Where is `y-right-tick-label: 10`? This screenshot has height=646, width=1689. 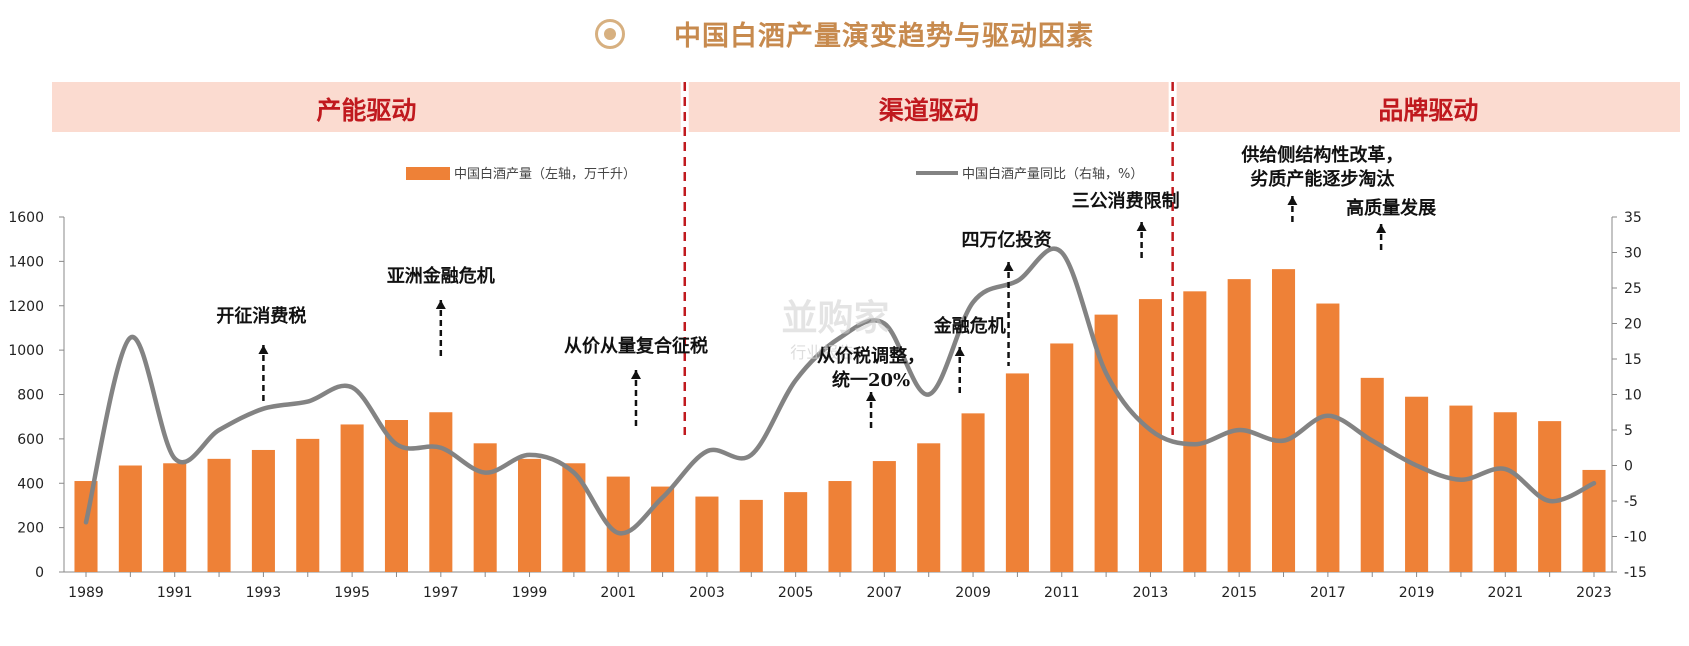
y-right-tick-label: 10 is located at coordinates (1633, 396).